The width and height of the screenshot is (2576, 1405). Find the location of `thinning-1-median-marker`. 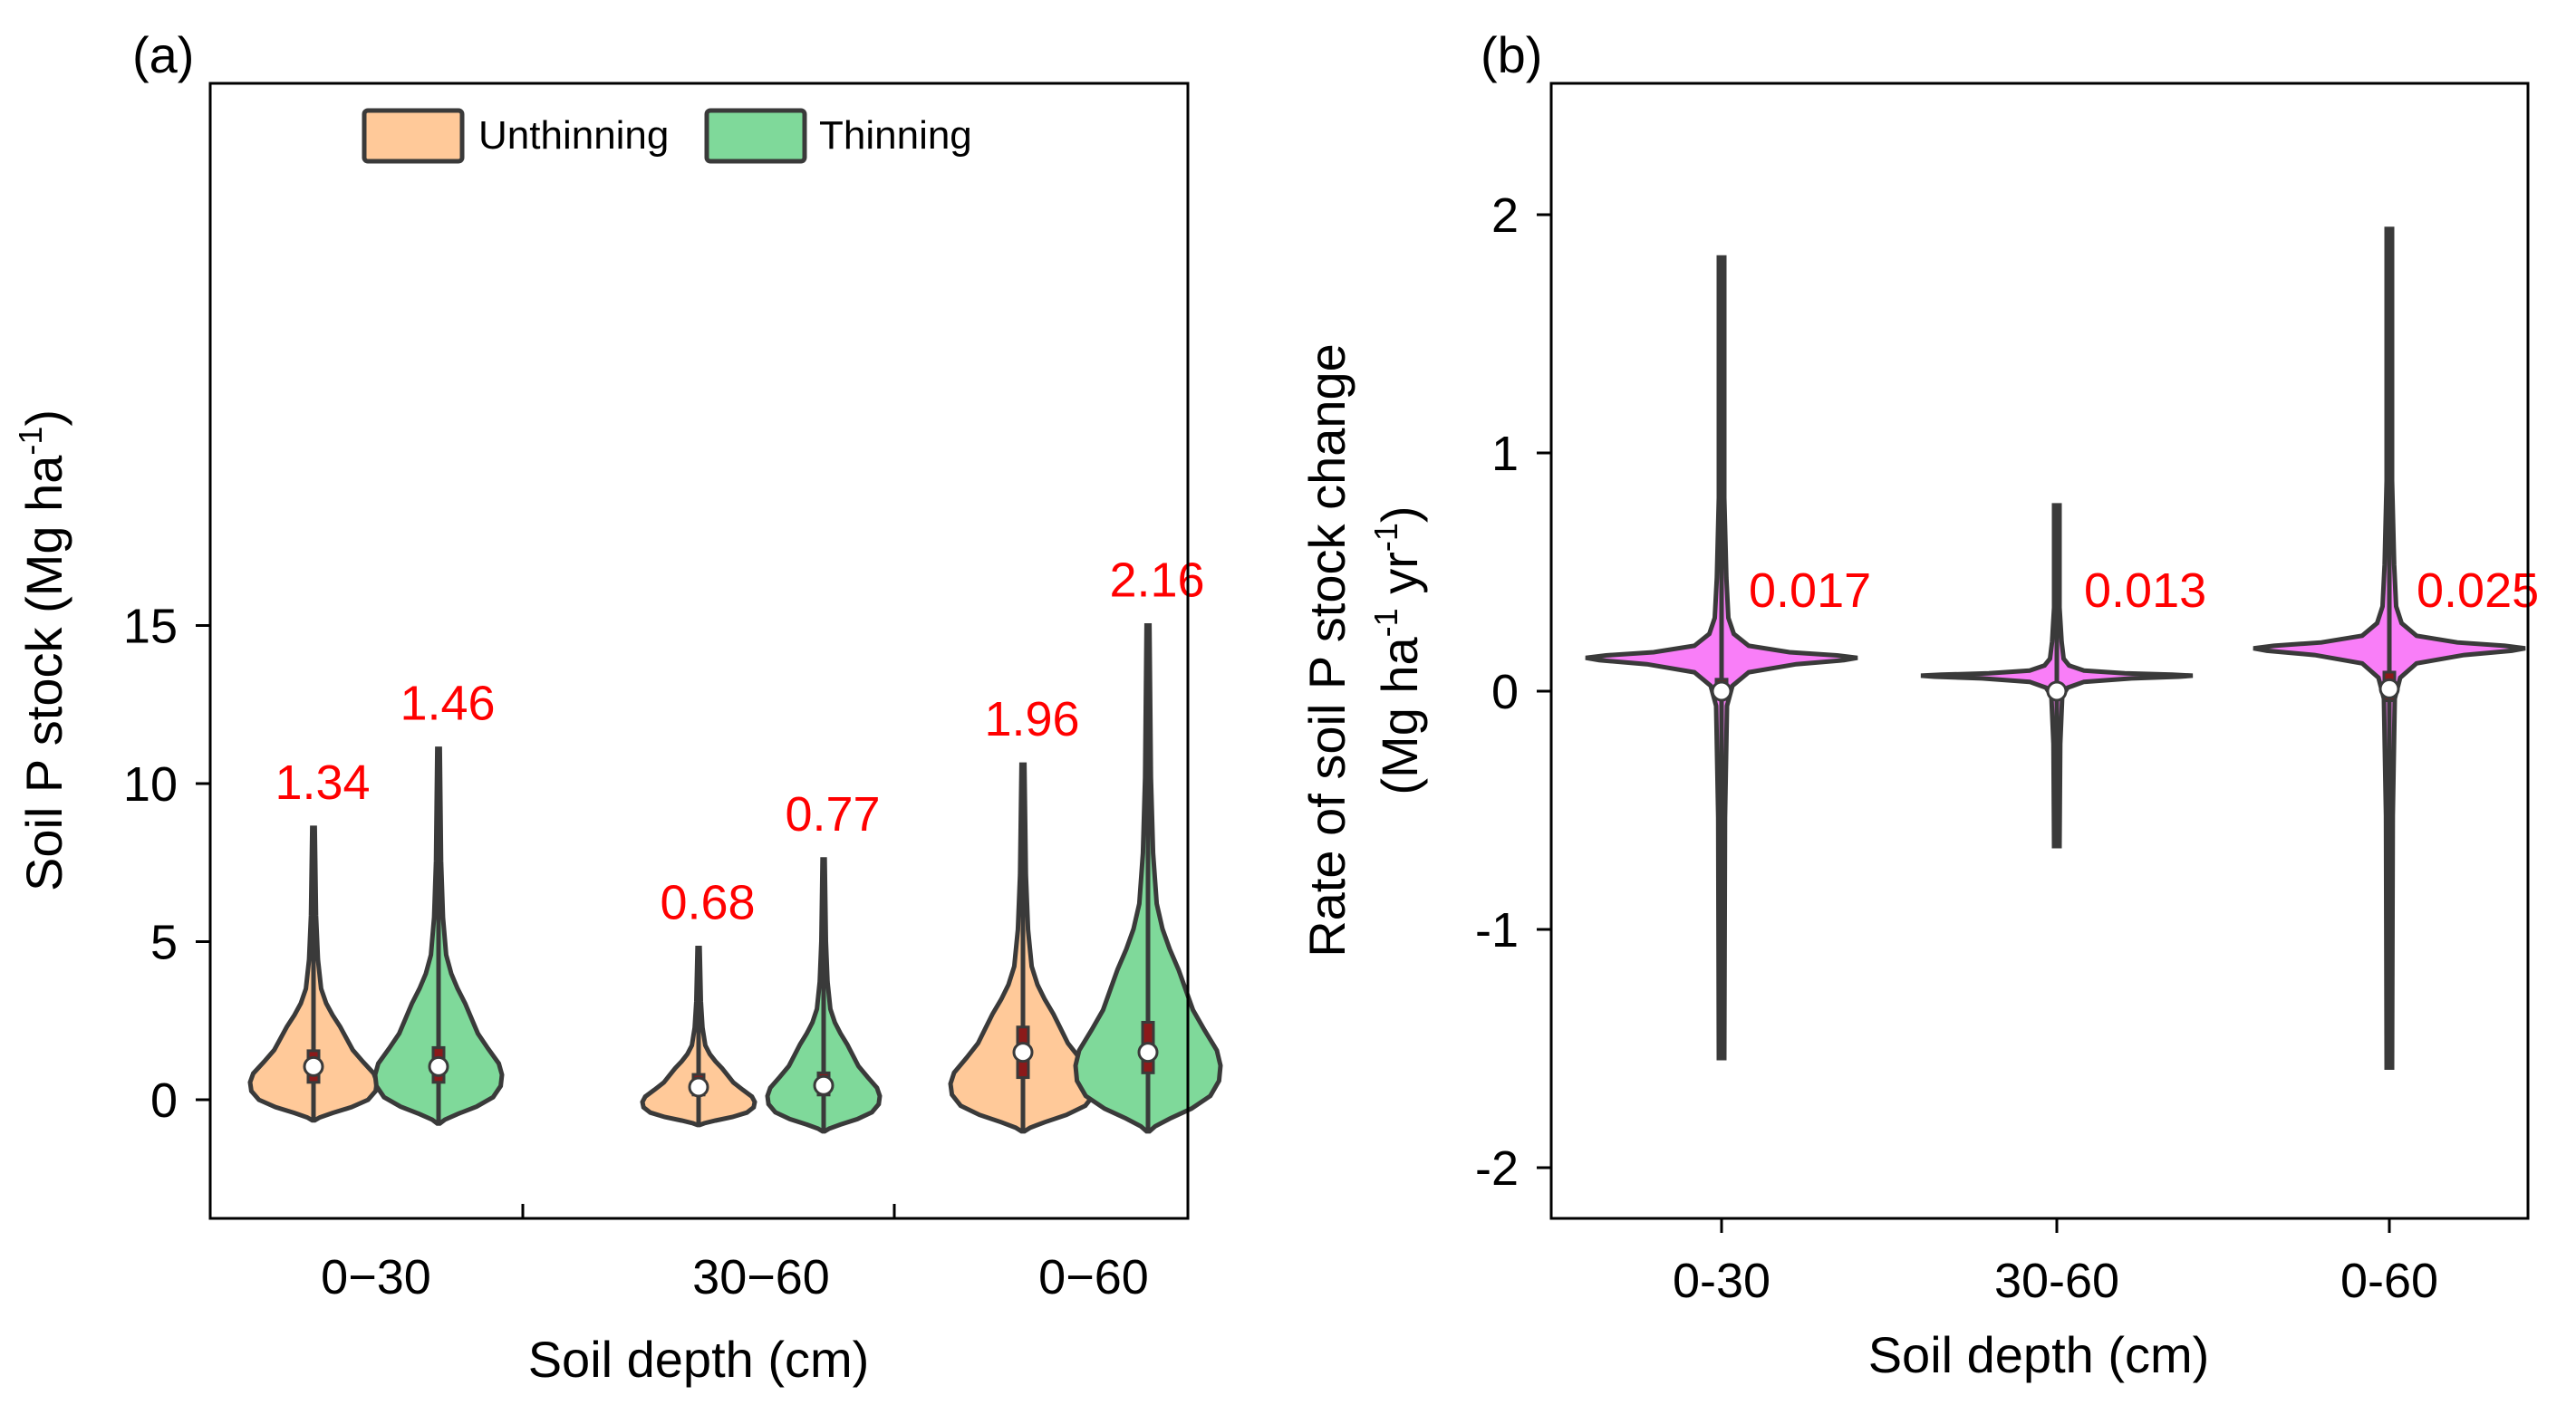

thinning-1-median-marker is located at coordinates (824, 1085).